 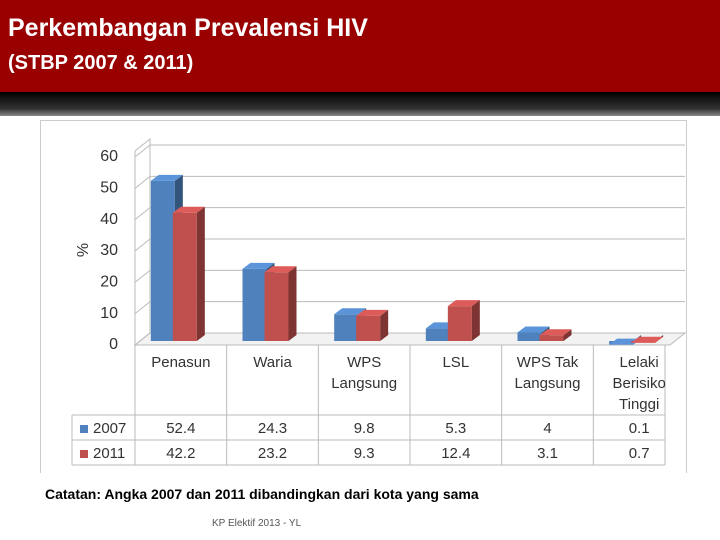 I want to click on table-value: 9.8, so click(x=364, y=428).